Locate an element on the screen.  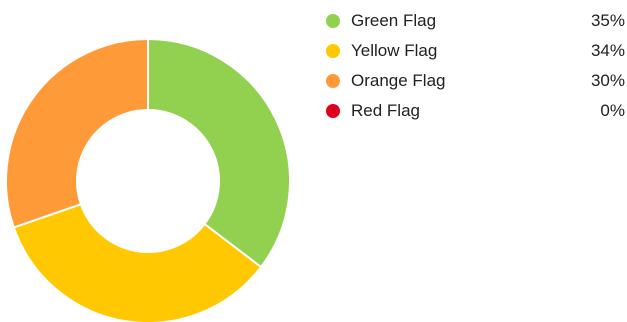
yellow-dot-icon is located at coordinates (333, 51).